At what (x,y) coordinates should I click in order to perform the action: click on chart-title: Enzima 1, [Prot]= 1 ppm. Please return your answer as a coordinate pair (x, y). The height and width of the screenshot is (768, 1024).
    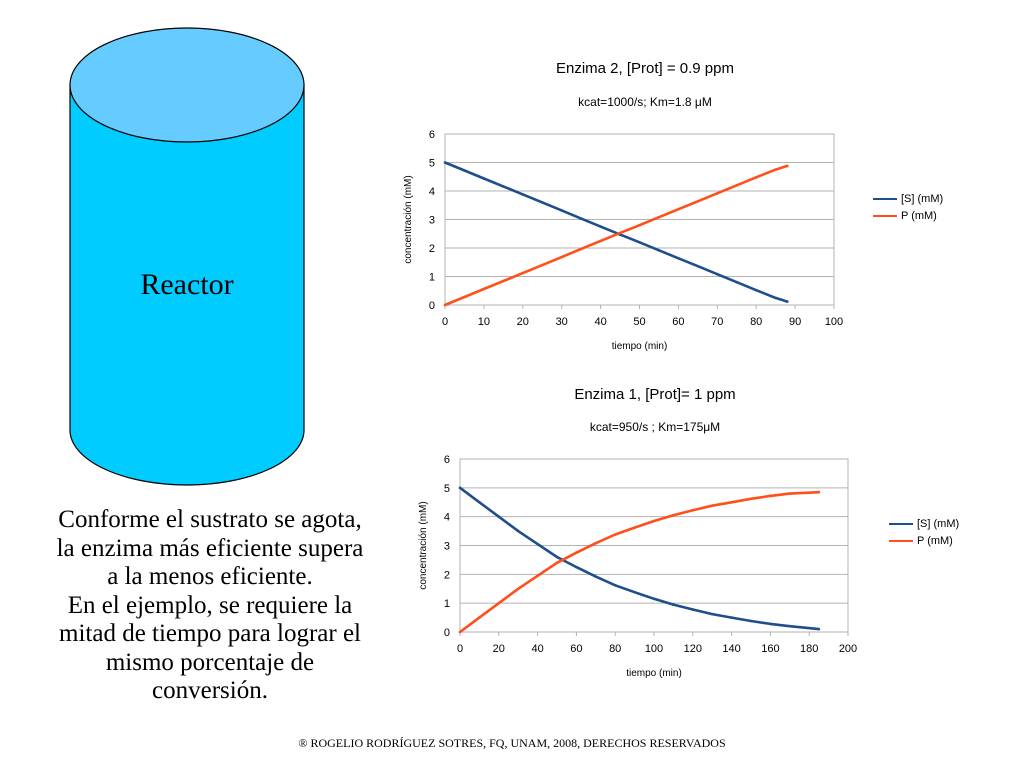
    Looking at the image, I should click on (655, 394).